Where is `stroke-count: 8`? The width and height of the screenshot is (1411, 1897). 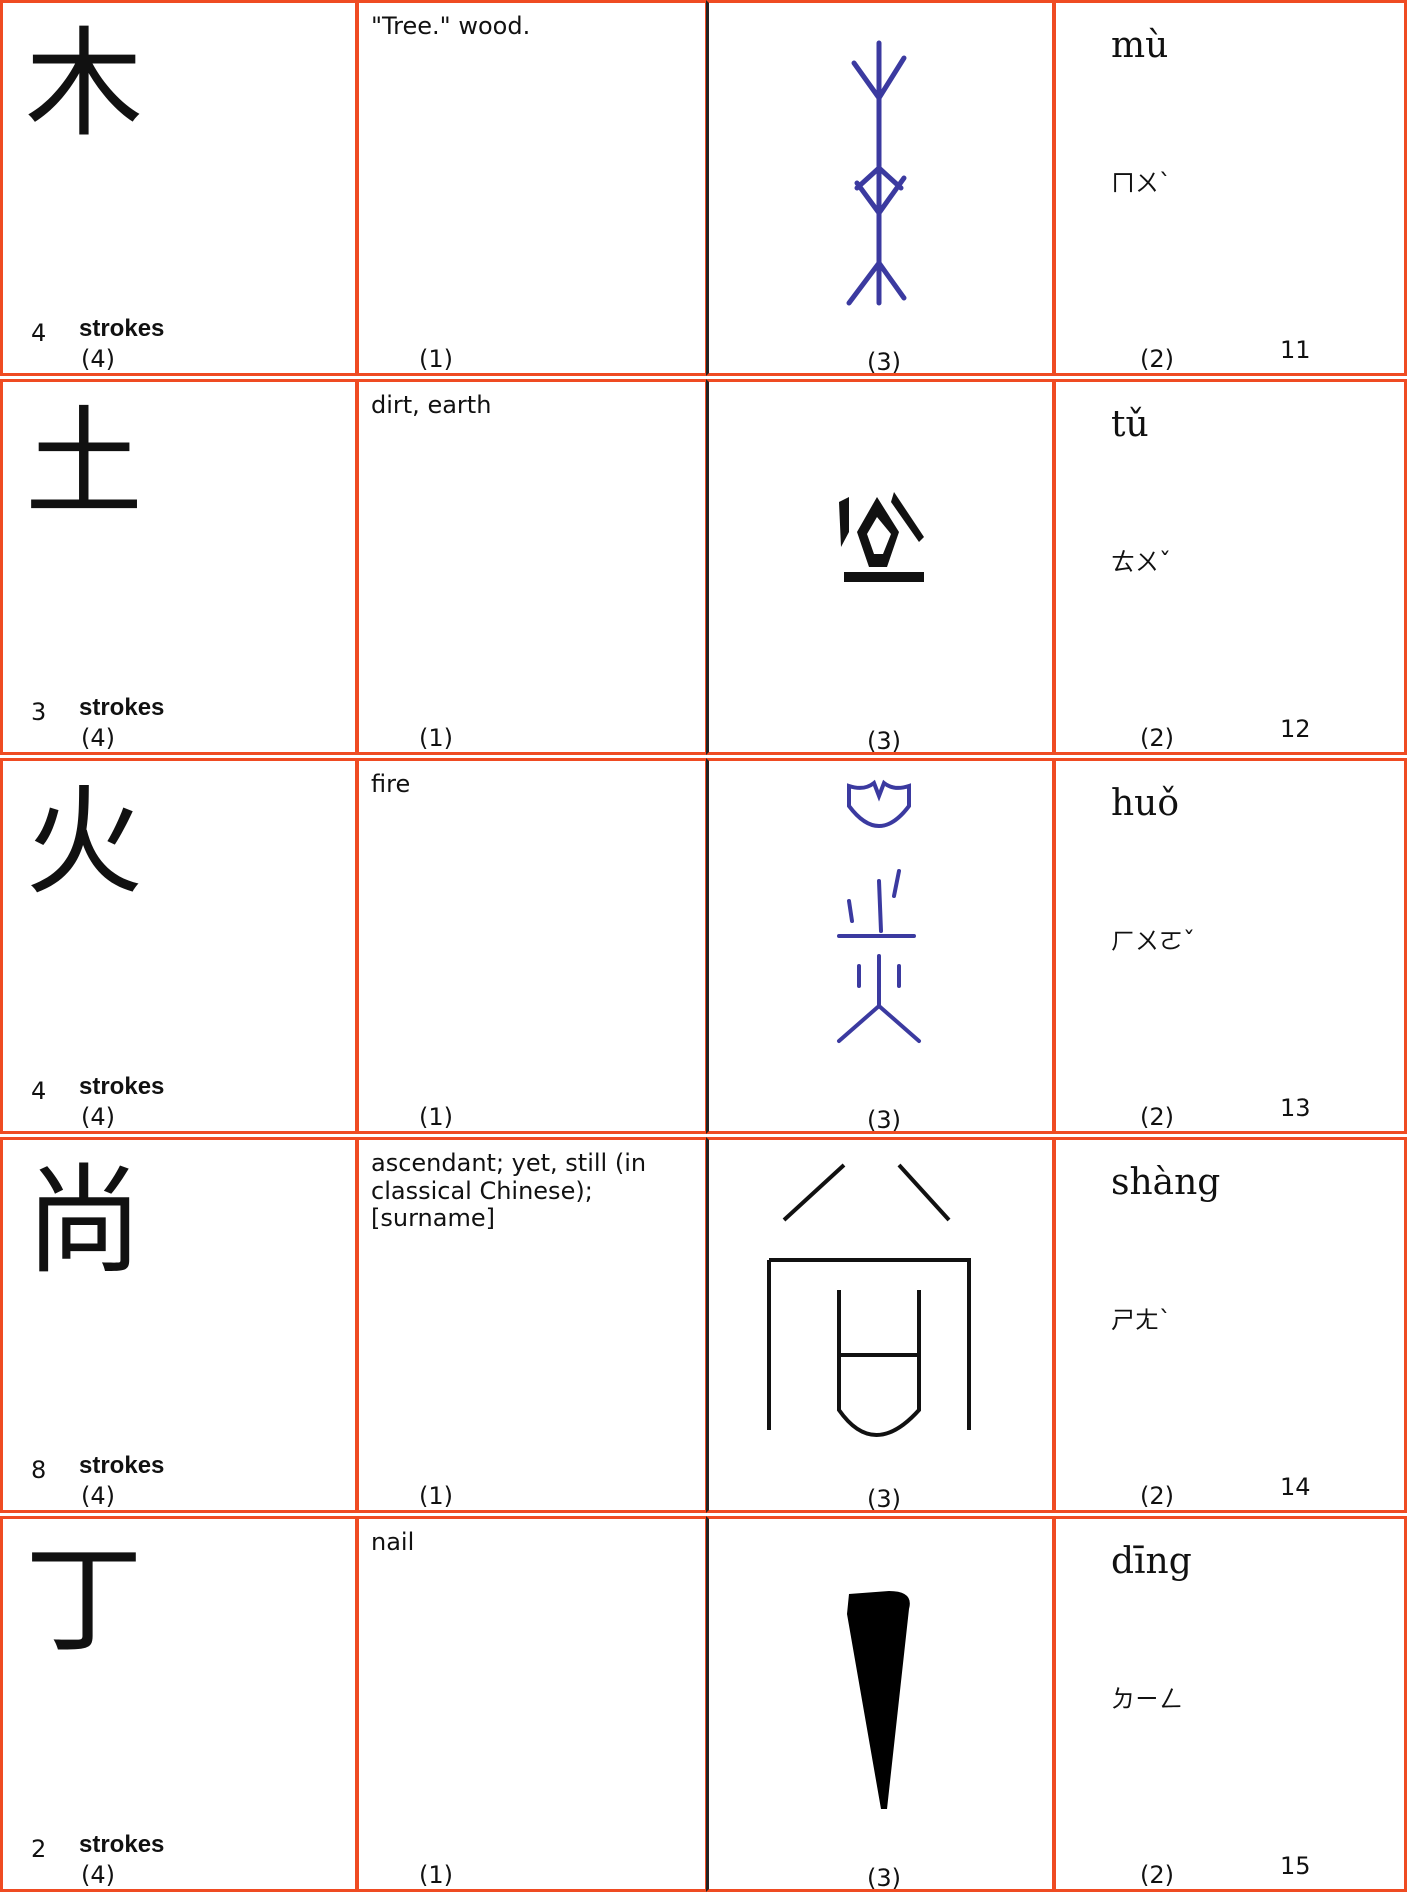 stroke-count: 8 is located at coordinates (39, 1470).